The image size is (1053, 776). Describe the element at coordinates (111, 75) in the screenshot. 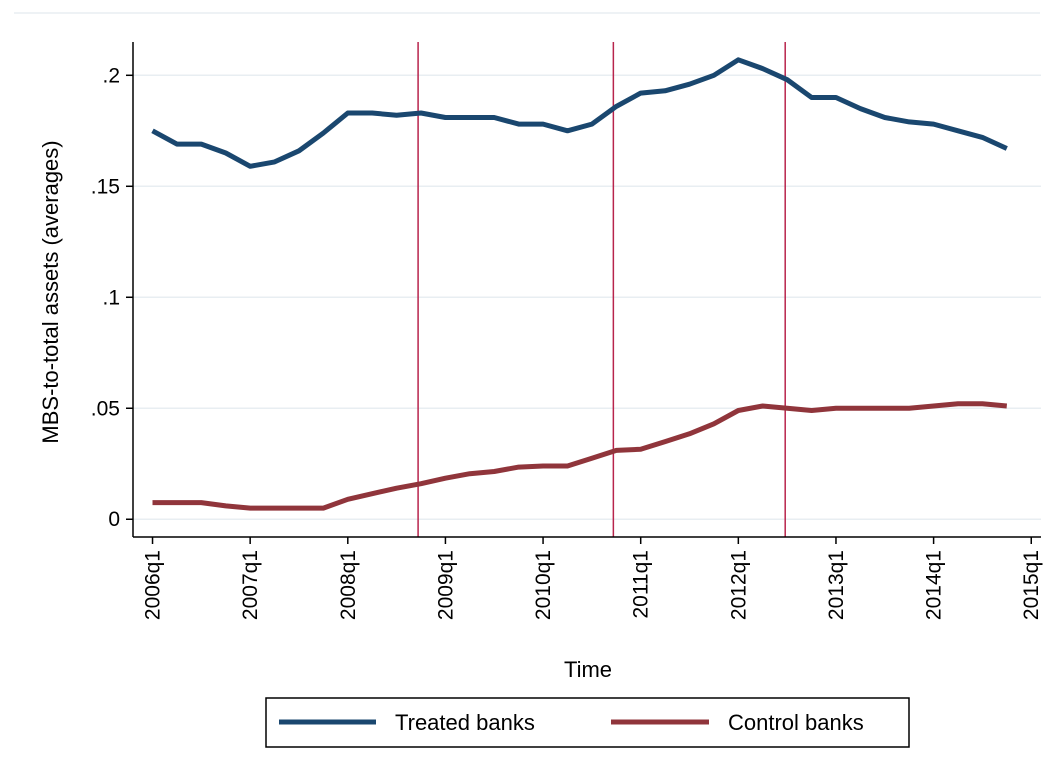

I see `y-tick-label: .2` at that location.